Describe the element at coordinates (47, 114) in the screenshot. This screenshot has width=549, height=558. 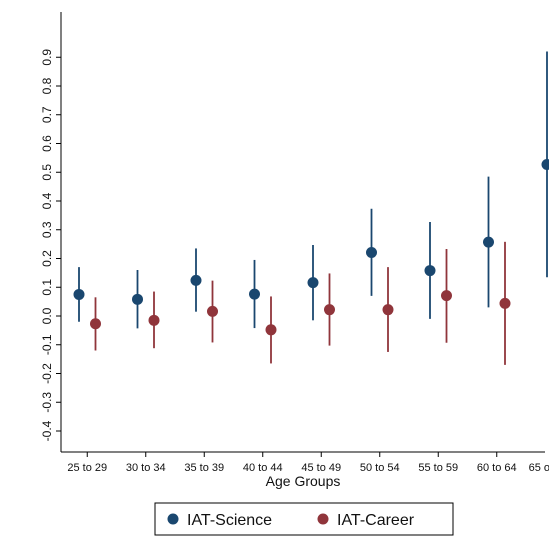
I see `y-tick-label: 0.7` at that location.